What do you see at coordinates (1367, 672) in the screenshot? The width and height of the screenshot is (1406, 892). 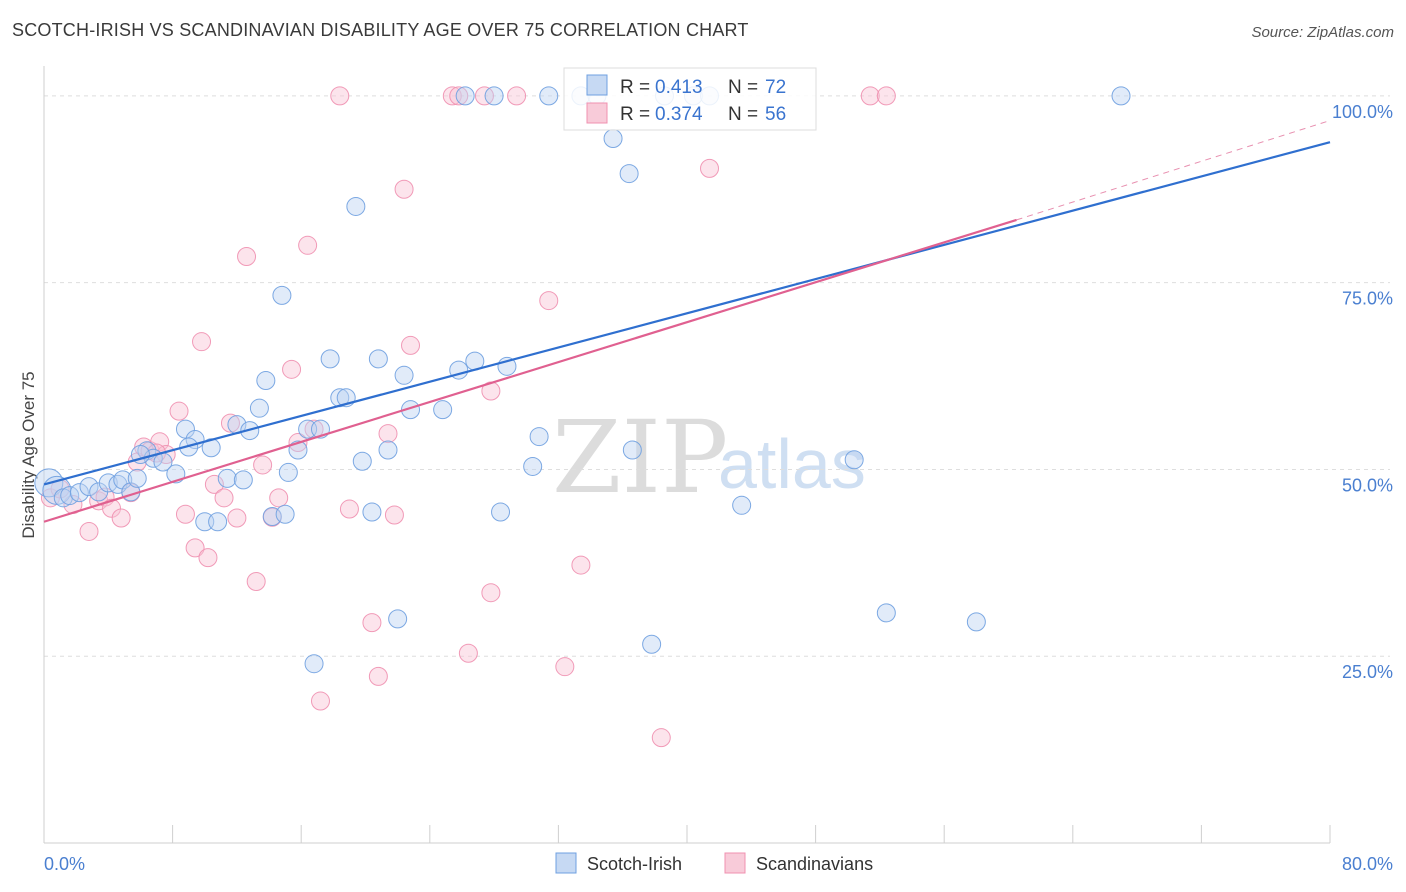 I see `y-tick-label-0: 25.0%` at bounding box center [1367, 672].